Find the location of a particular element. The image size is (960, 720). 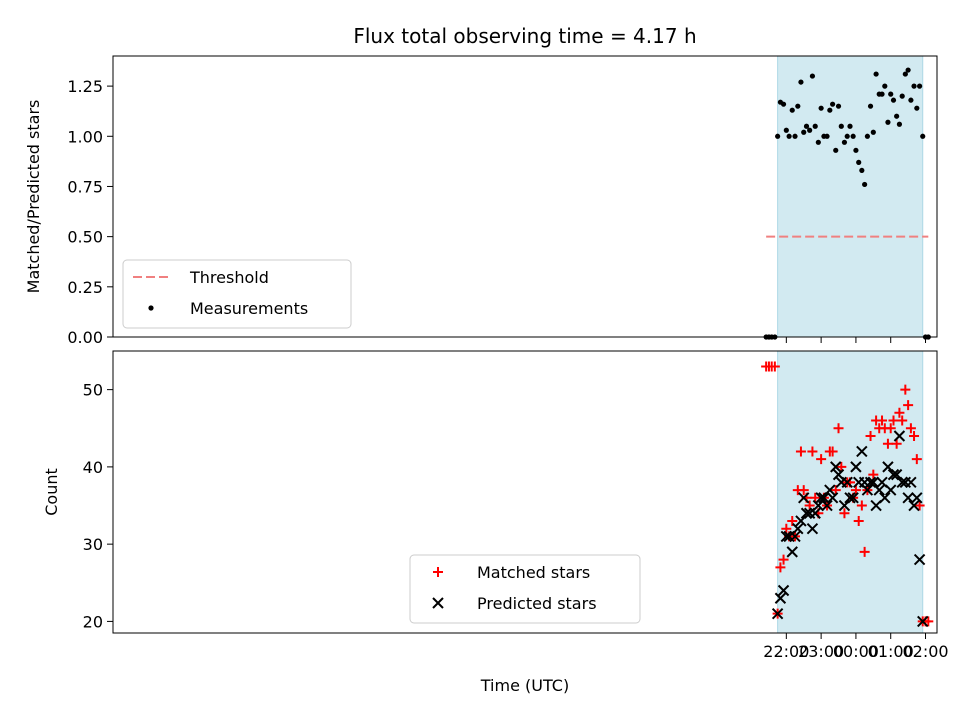

y-axis-label: Matched/Predicted stars is located at coordinates (33, 197).